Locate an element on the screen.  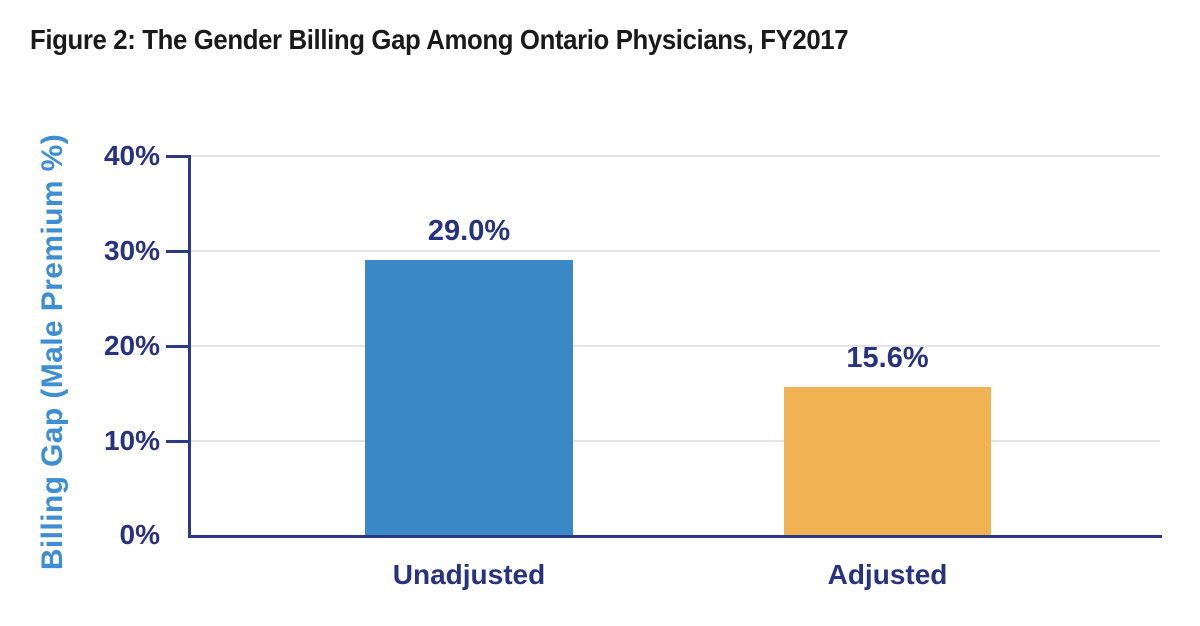
y-axis-line is located at coordinates (189, 346).